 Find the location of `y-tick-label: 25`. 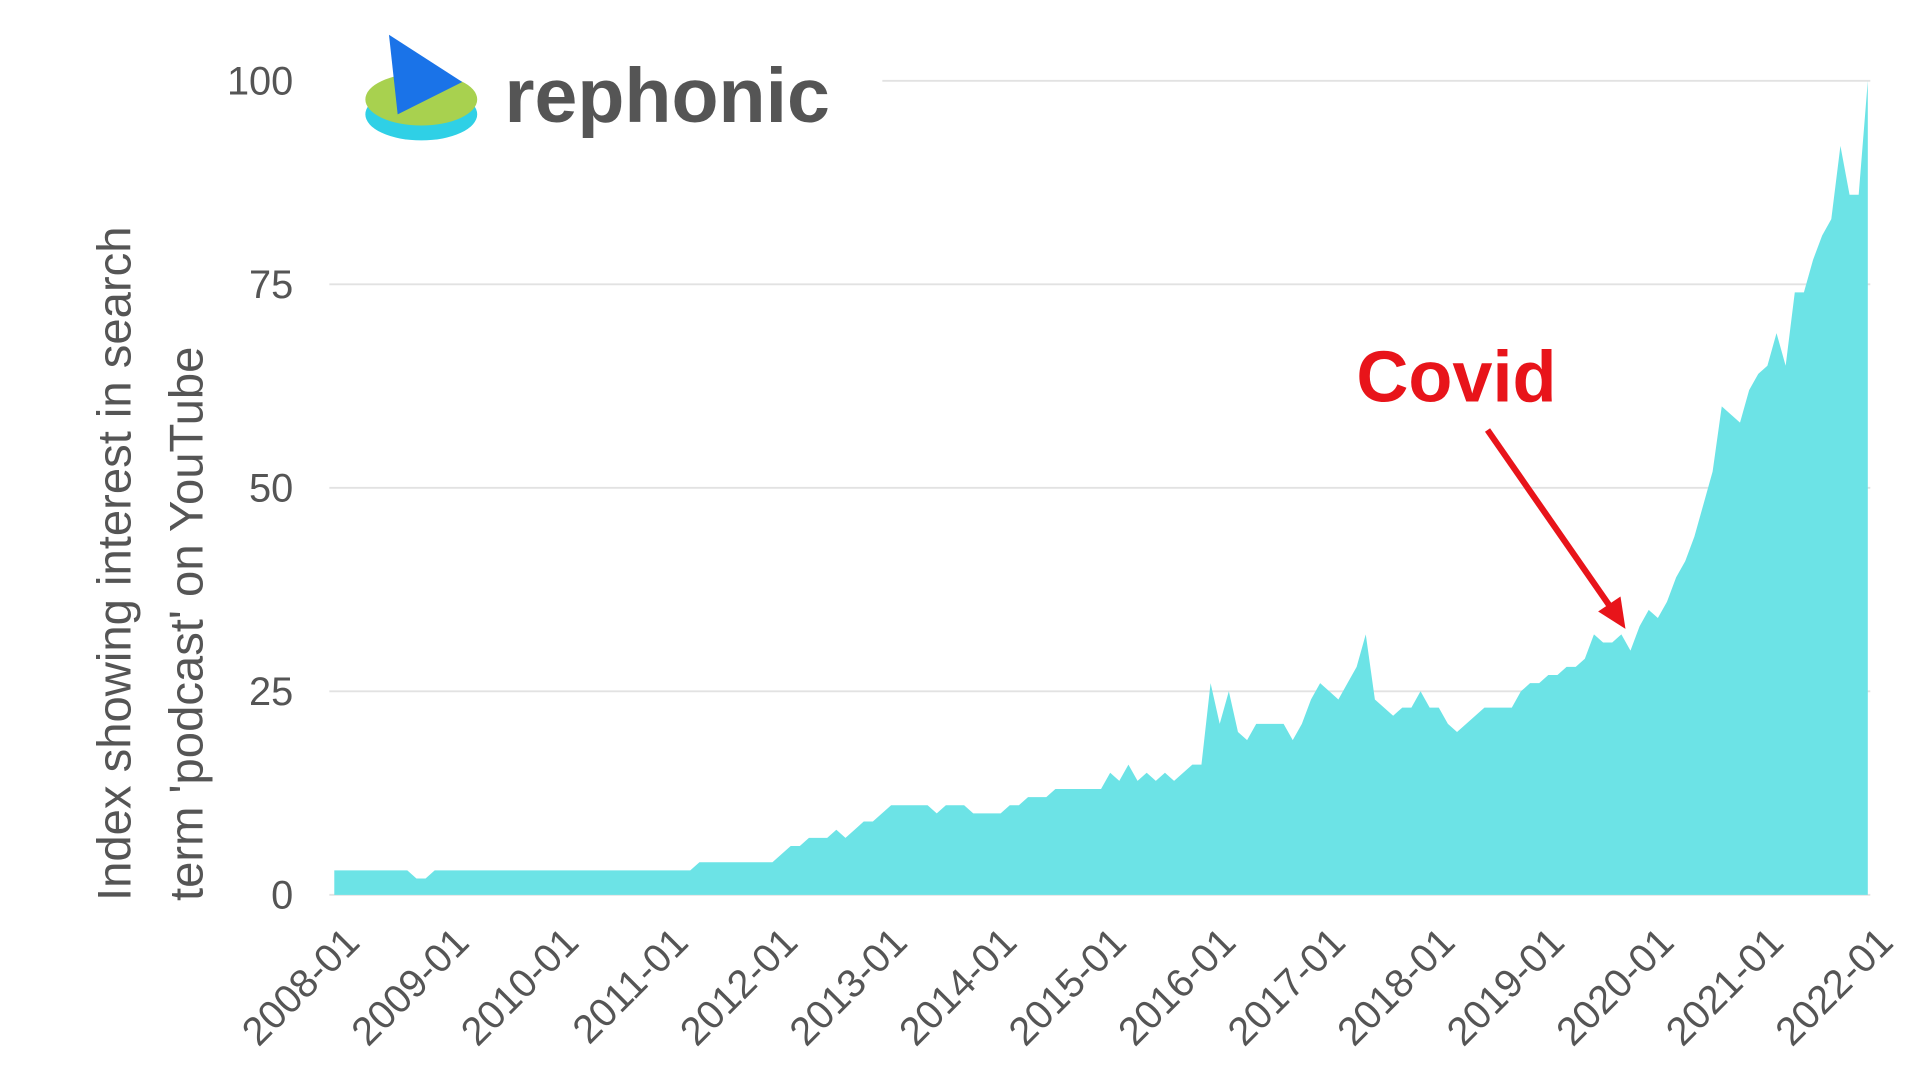

y-tick-label: 25 is located at coordinates (271, 692).